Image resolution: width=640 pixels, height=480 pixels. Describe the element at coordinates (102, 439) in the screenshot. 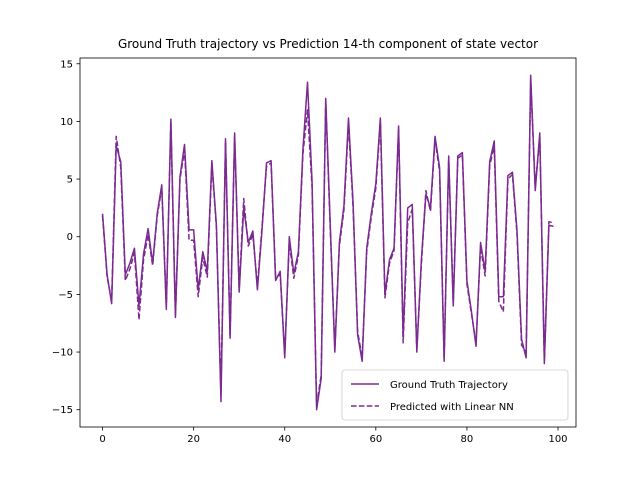

I see `x-tick-label: 0` at that location.